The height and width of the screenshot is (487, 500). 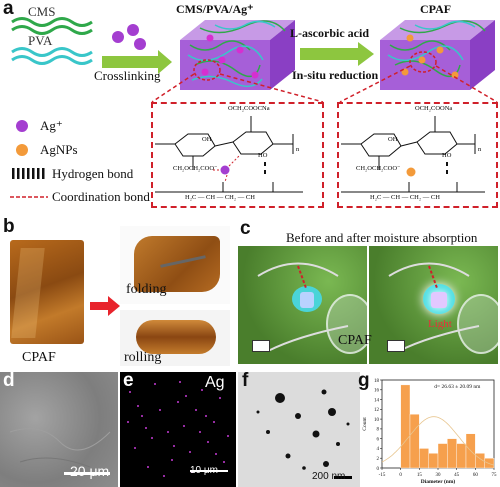 What do you see at coordinates (105, 306) in the screenshot?
I see `red-arrow-icon` at bounding box center [105, 306].